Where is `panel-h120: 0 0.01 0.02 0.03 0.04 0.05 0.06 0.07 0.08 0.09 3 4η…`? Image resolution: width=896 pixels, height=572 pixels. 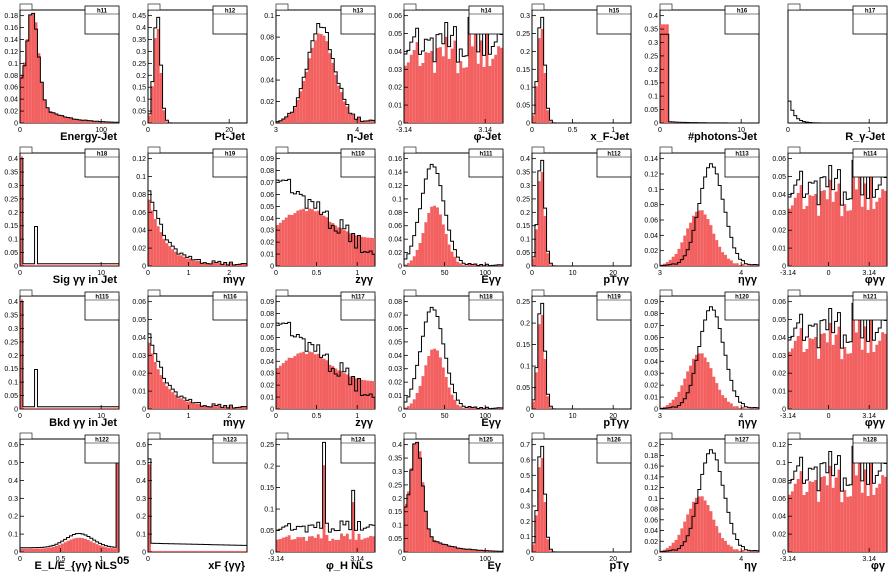 panel-h120: 0 0.01 0.02 0.03 0.04 0.05 0.06 0.07 0.08 0.09 3 4η… is located at coordinates (702, 359).